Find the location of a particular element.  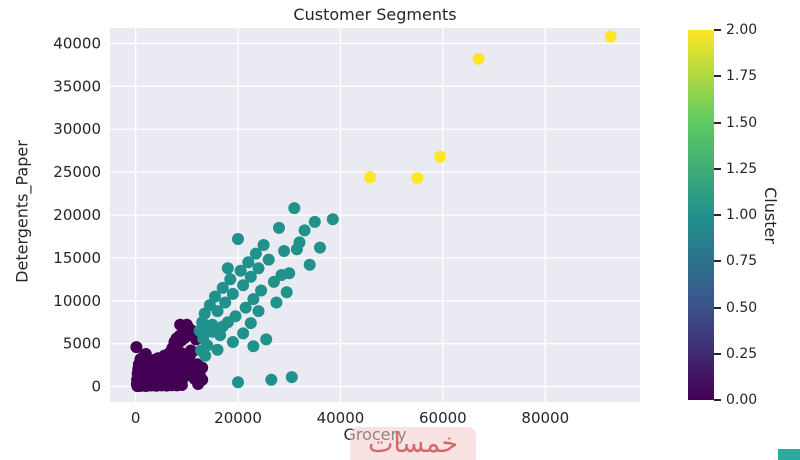

y-tick-label: 25000 is located at coordinates (77, 172).